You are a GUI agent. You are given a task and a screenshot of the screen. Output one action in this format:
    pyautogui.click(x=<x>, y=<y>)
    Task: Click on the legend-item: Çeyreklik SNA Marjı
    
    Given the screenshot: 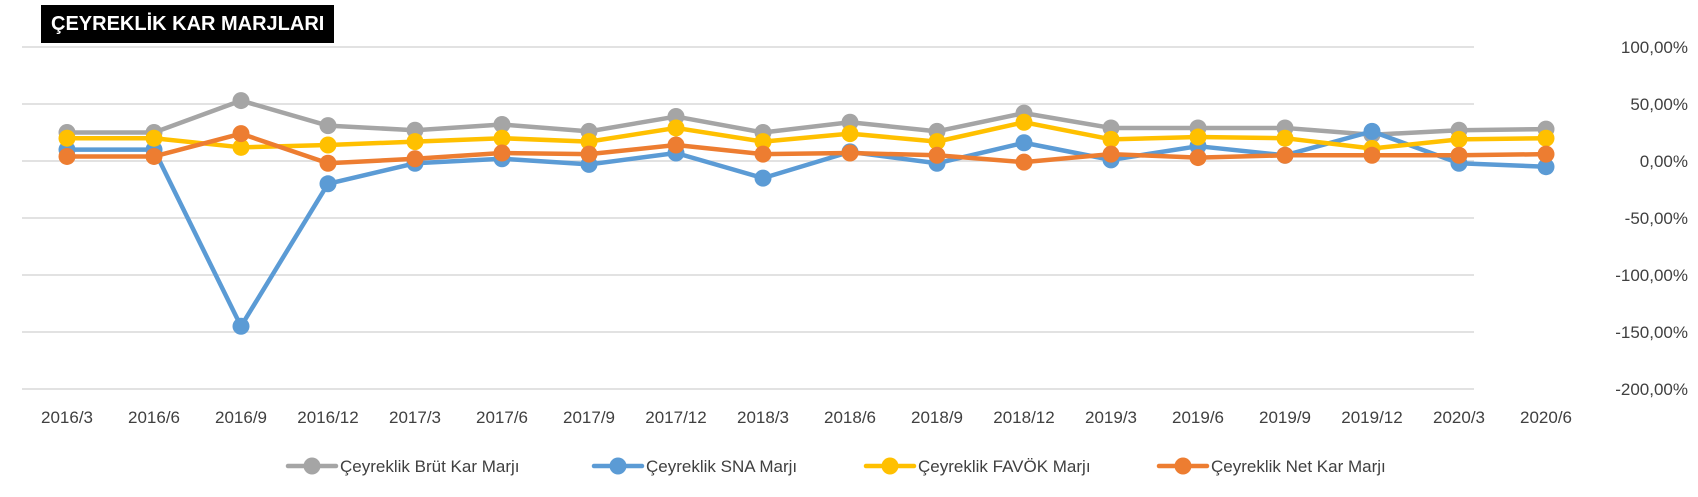 What is the action you would take?
    pyautogui.click(x=694, y=466)
    